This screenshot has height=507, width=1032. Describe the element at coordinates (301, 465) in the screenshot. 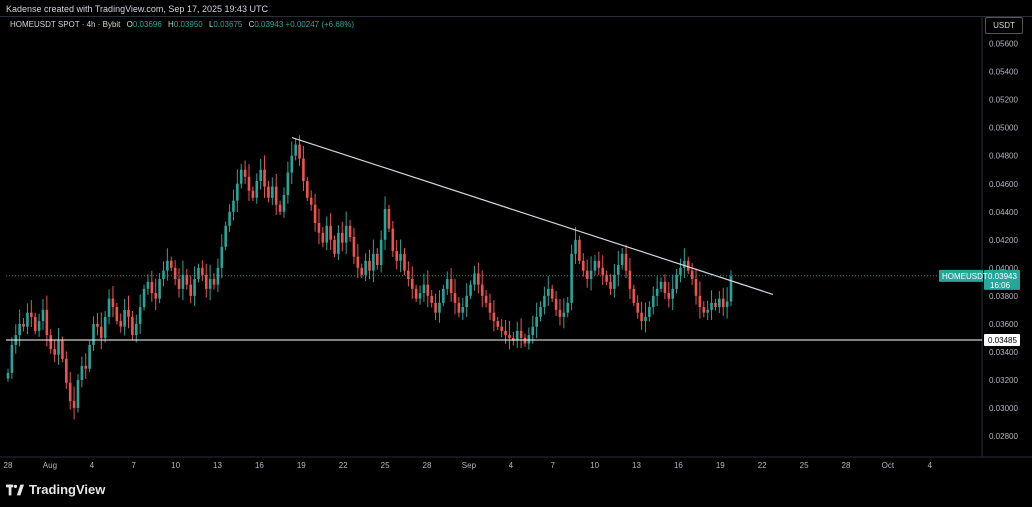

I see `x-tick-label: 19` at that location.